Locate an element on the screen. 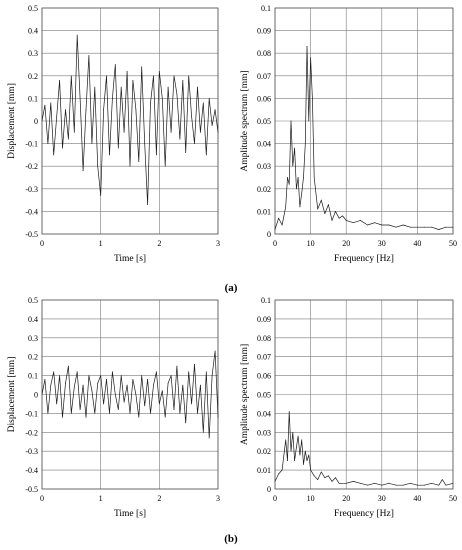 The image size is (462, 550). y-tick-label: 0.02 is located at coordinates (264, 451).